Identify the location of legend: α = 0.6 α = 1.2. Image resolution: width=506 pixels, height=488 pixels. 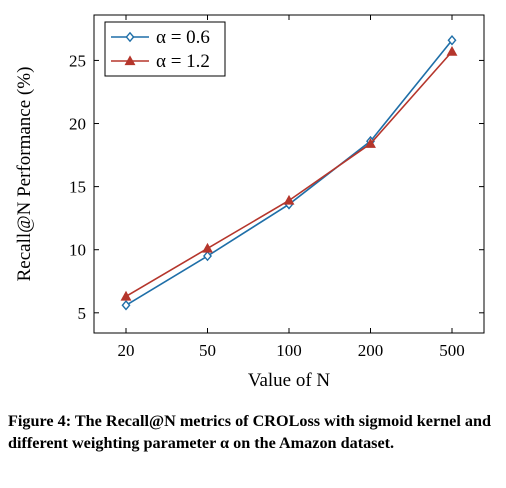
(165, 49).